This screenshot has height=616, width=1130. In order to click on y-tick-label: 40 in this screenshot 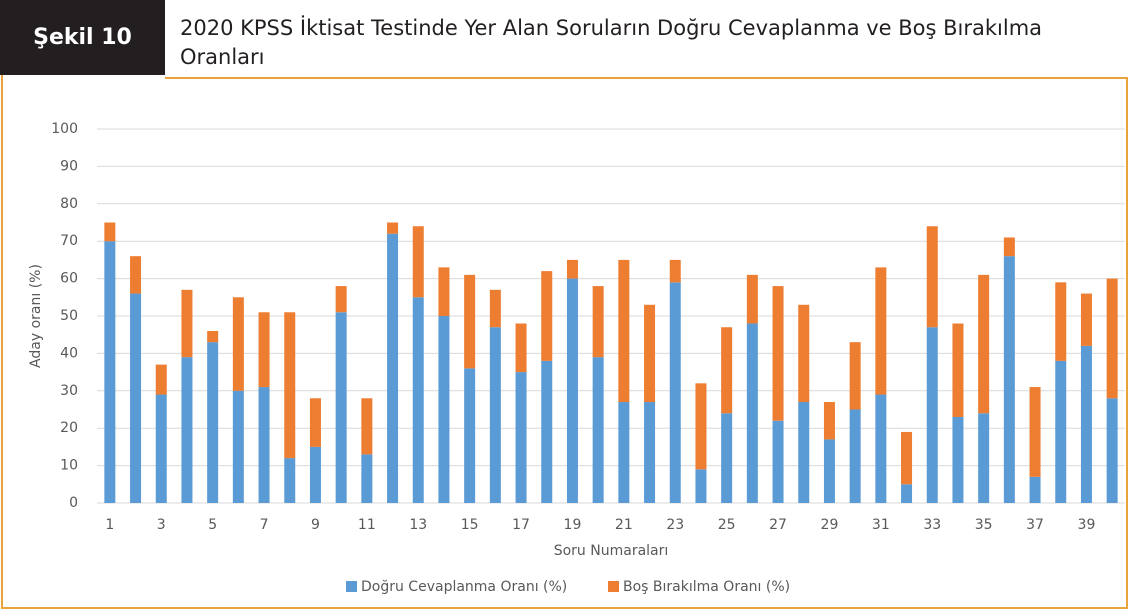, I will do `click(69, 353)`.